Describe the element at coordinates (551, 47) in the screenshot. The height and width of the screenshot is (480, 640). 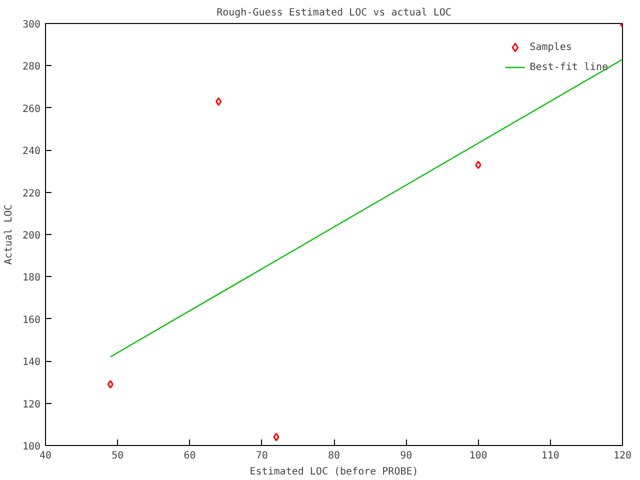
I see `legend-label: Samples` at that location.